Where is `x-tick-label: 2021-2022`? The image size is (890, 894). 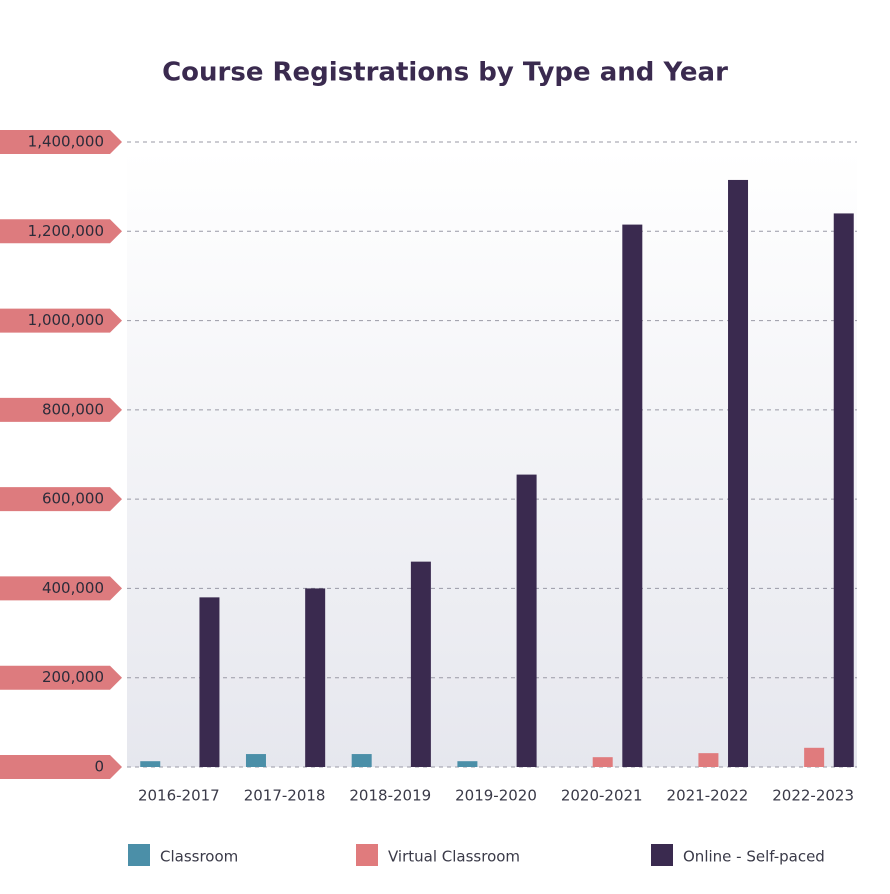
x-tick-label: 2021-2022 is located at coordinates (708, 796).